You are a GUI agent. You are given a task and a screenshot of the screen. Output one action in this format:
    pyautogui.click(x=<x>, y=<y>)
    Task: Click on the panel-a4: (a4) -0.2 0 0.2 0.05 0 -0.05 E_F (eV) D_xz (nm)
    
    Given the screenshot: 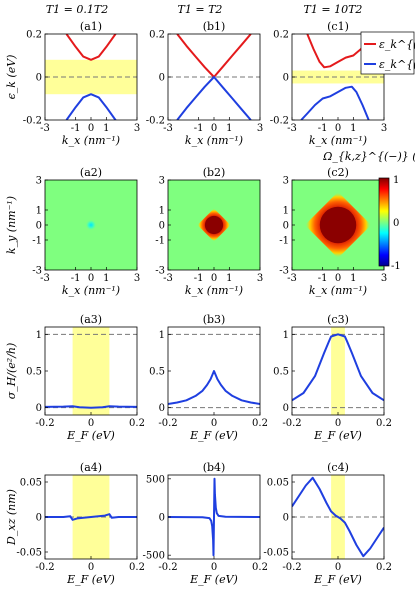 What is the action you would take?
    pyautogui.click(x=75, y=523)
    